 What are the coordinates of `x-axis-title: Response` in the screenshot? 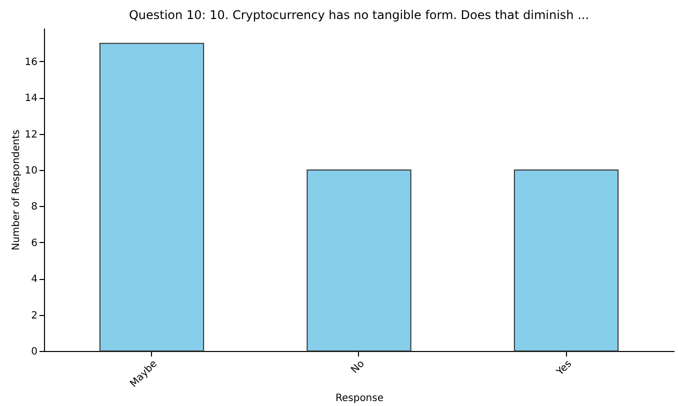 It's located at (359, 398).